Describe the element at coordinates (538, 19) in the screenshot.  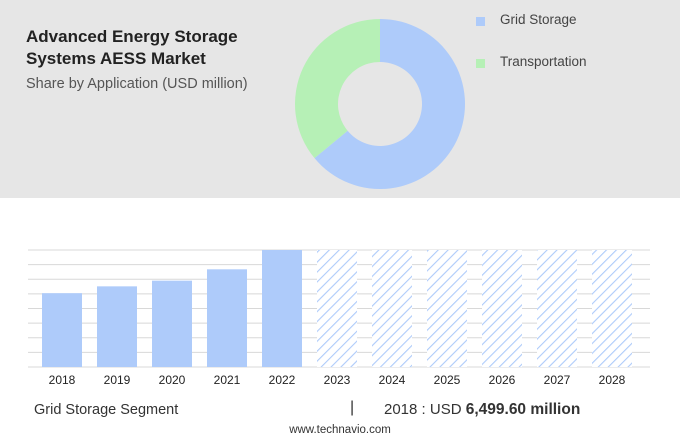
I see `legend-label: Grid Storage` at that location.